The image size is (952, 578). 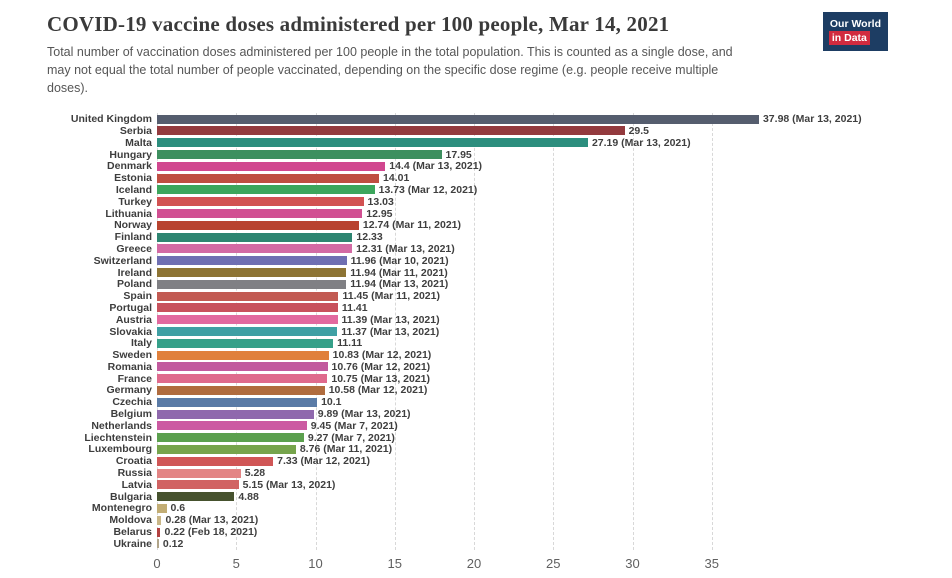 I want to click on country-label: Finland, so click(x=133, y=237).